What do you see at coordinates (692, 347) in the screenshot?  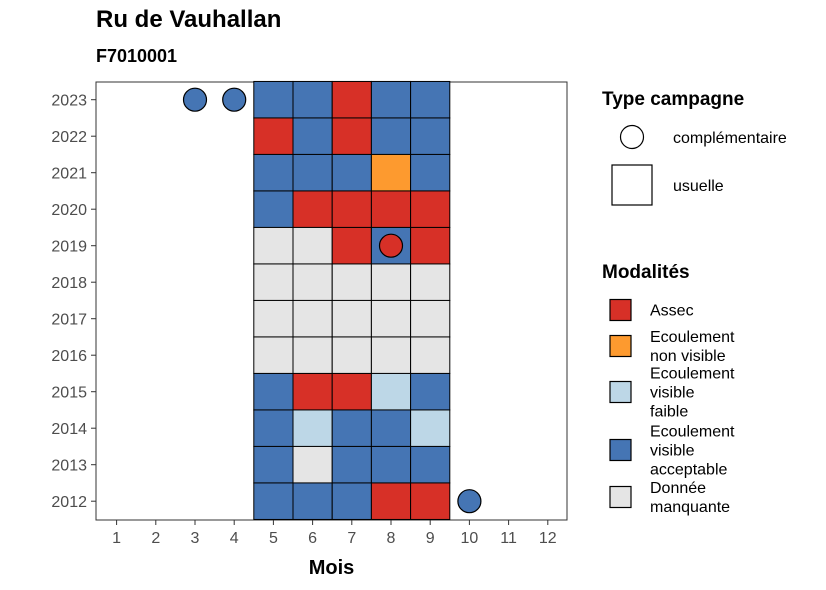 I see `legend-label-non_visible: Ecoulement non visible` at bounding box center [692, 347].